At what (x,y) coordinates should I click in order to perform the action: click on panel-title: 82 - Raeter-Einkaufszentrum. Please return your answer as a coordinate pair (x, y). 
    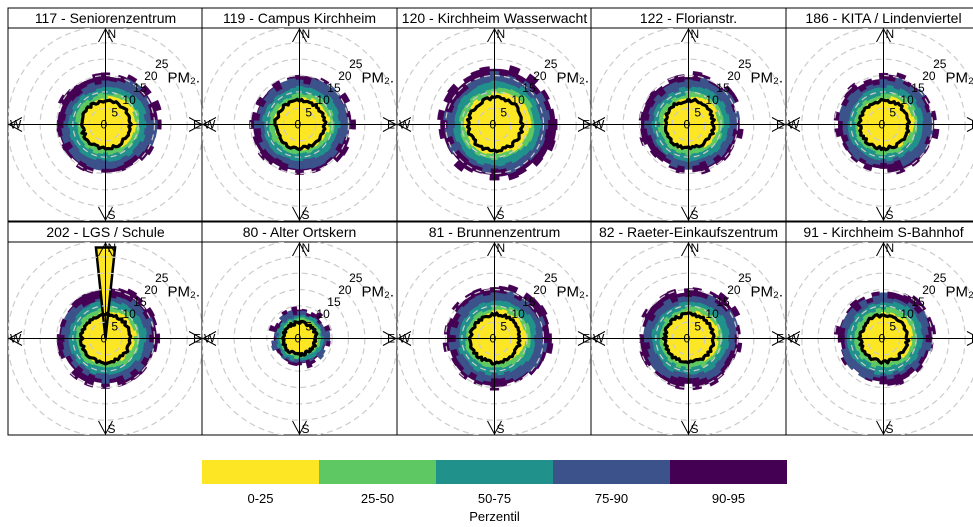
    Looking at the image, I should click on (688, 232).